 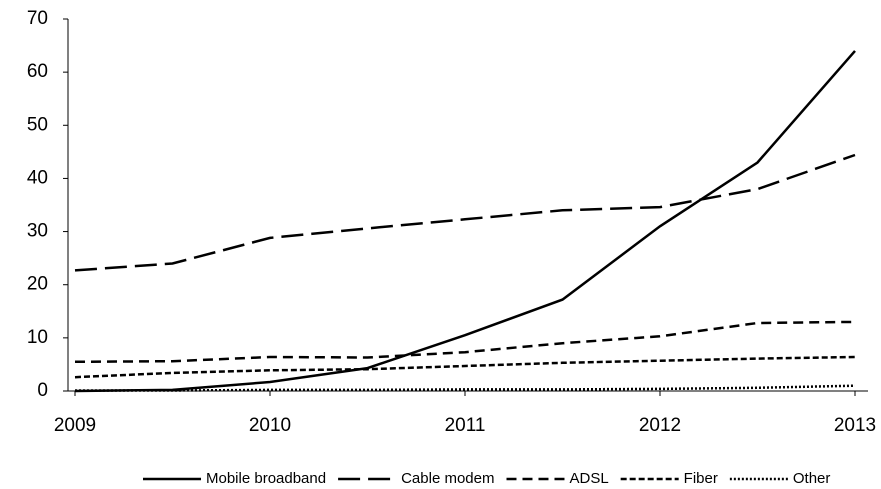 What do you see at coordinates (37, 18) in the screenshot?
I see `y-tick-label: 70` at bounding box center [37, 18].